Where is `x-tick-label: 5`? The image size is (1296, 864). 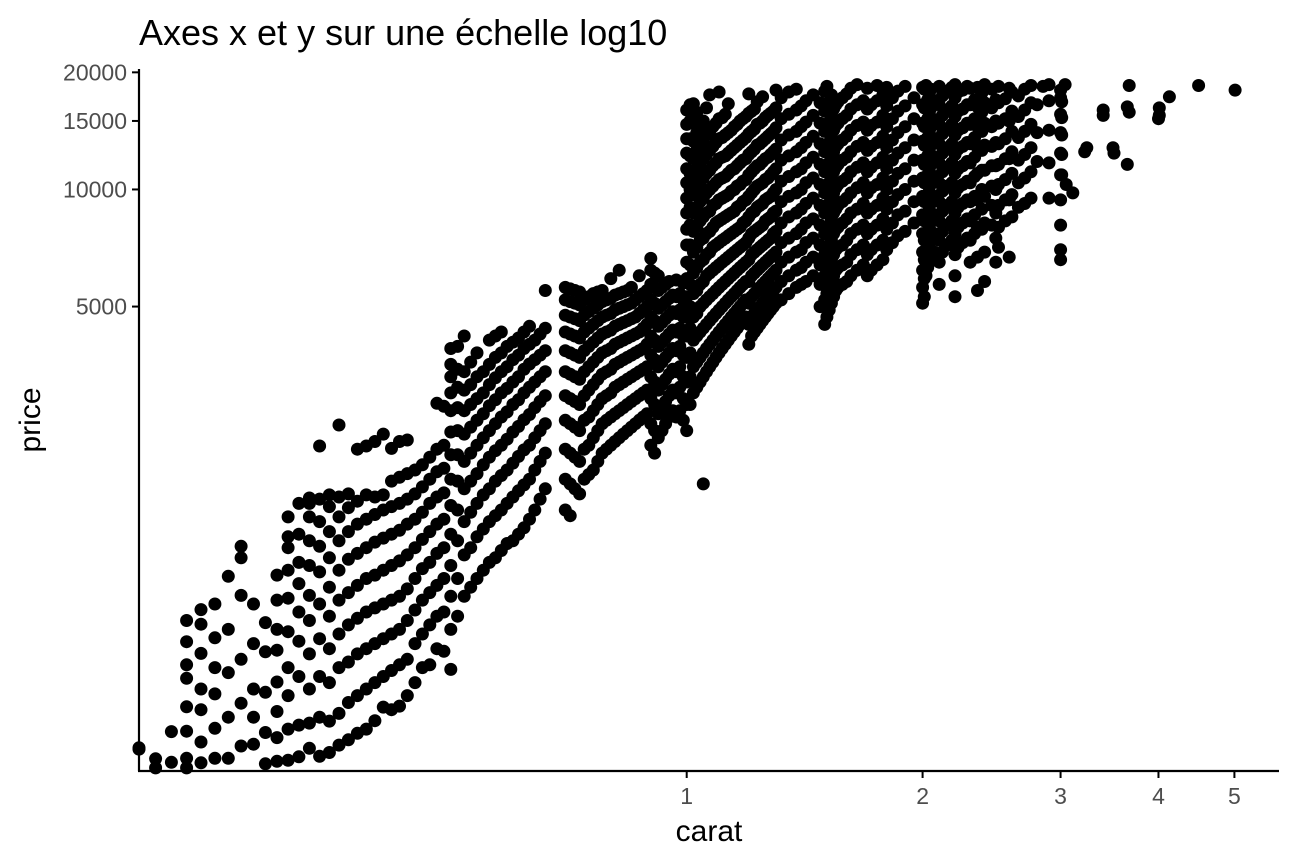 x-tick-label: 5 is located at coordinates (1234, 796).